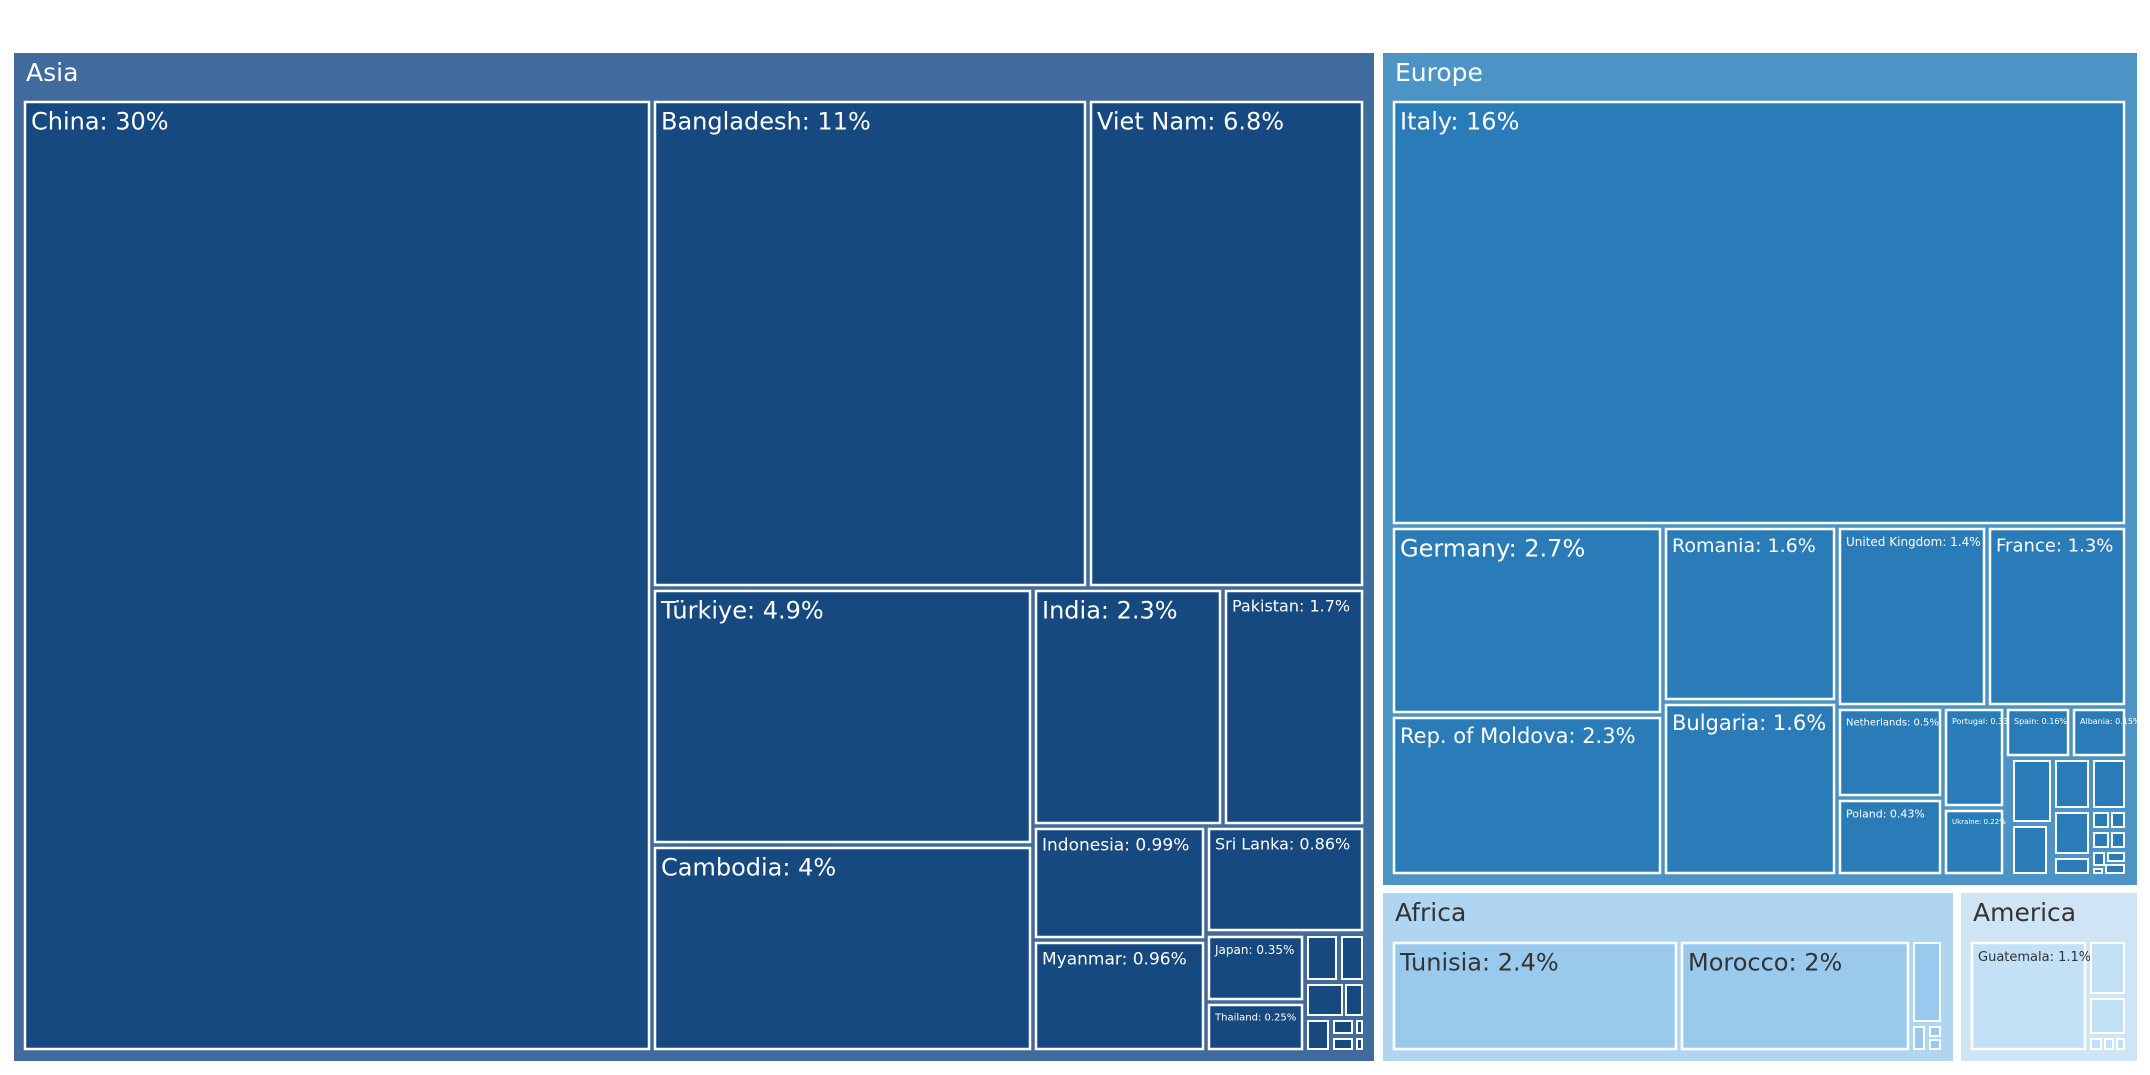 The height and width of the screenshot is (1075, 2150). What do you see at coordinates (1119, 883) in the screenshot?
I see `tile-indonesia` at bounding box center [1119, 883].